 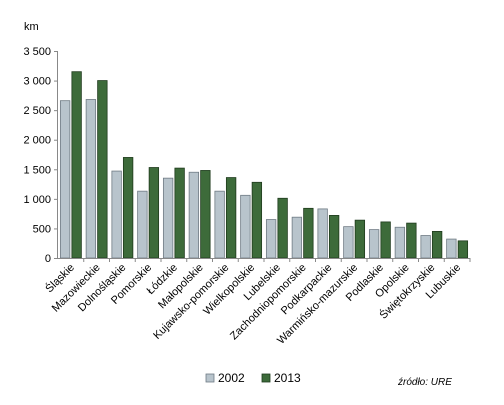 What do you see at coordinates (37, 111) in the screenshot?
I see `y-tick-label: 2 500` at bounding box center [37, 111].